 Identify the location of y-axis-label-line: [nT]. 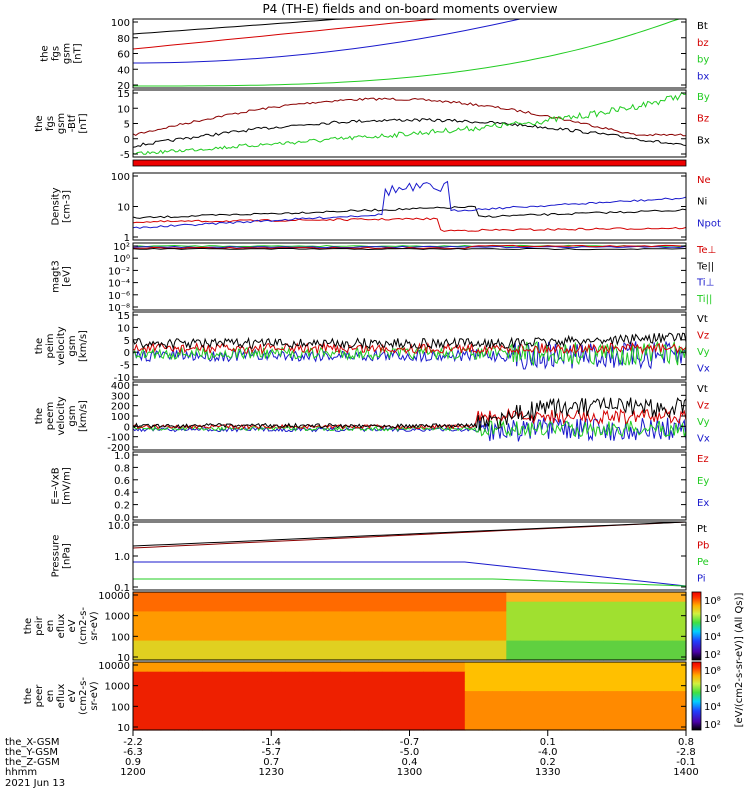
(83, 123).